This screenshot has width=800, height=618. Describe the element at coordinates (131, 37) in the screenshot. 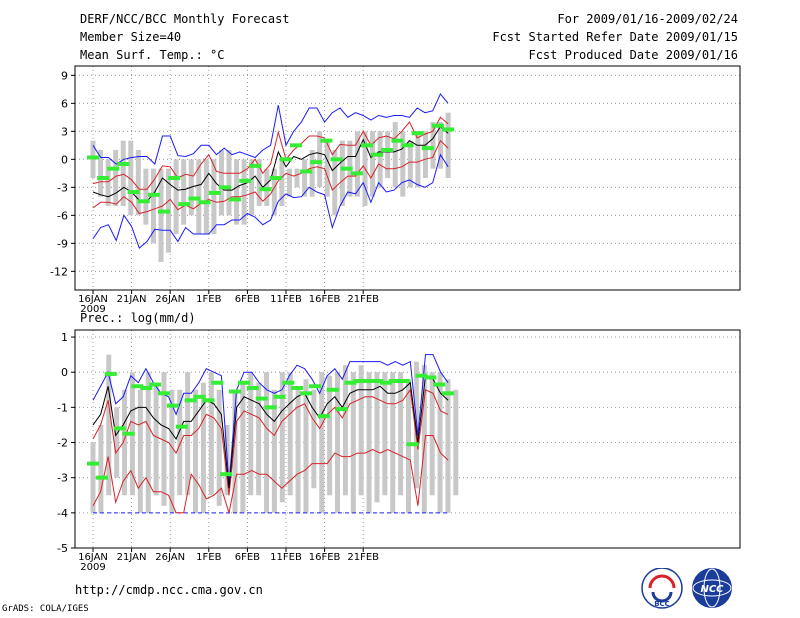

I see `member-size-label: Member Size=40` at that location.